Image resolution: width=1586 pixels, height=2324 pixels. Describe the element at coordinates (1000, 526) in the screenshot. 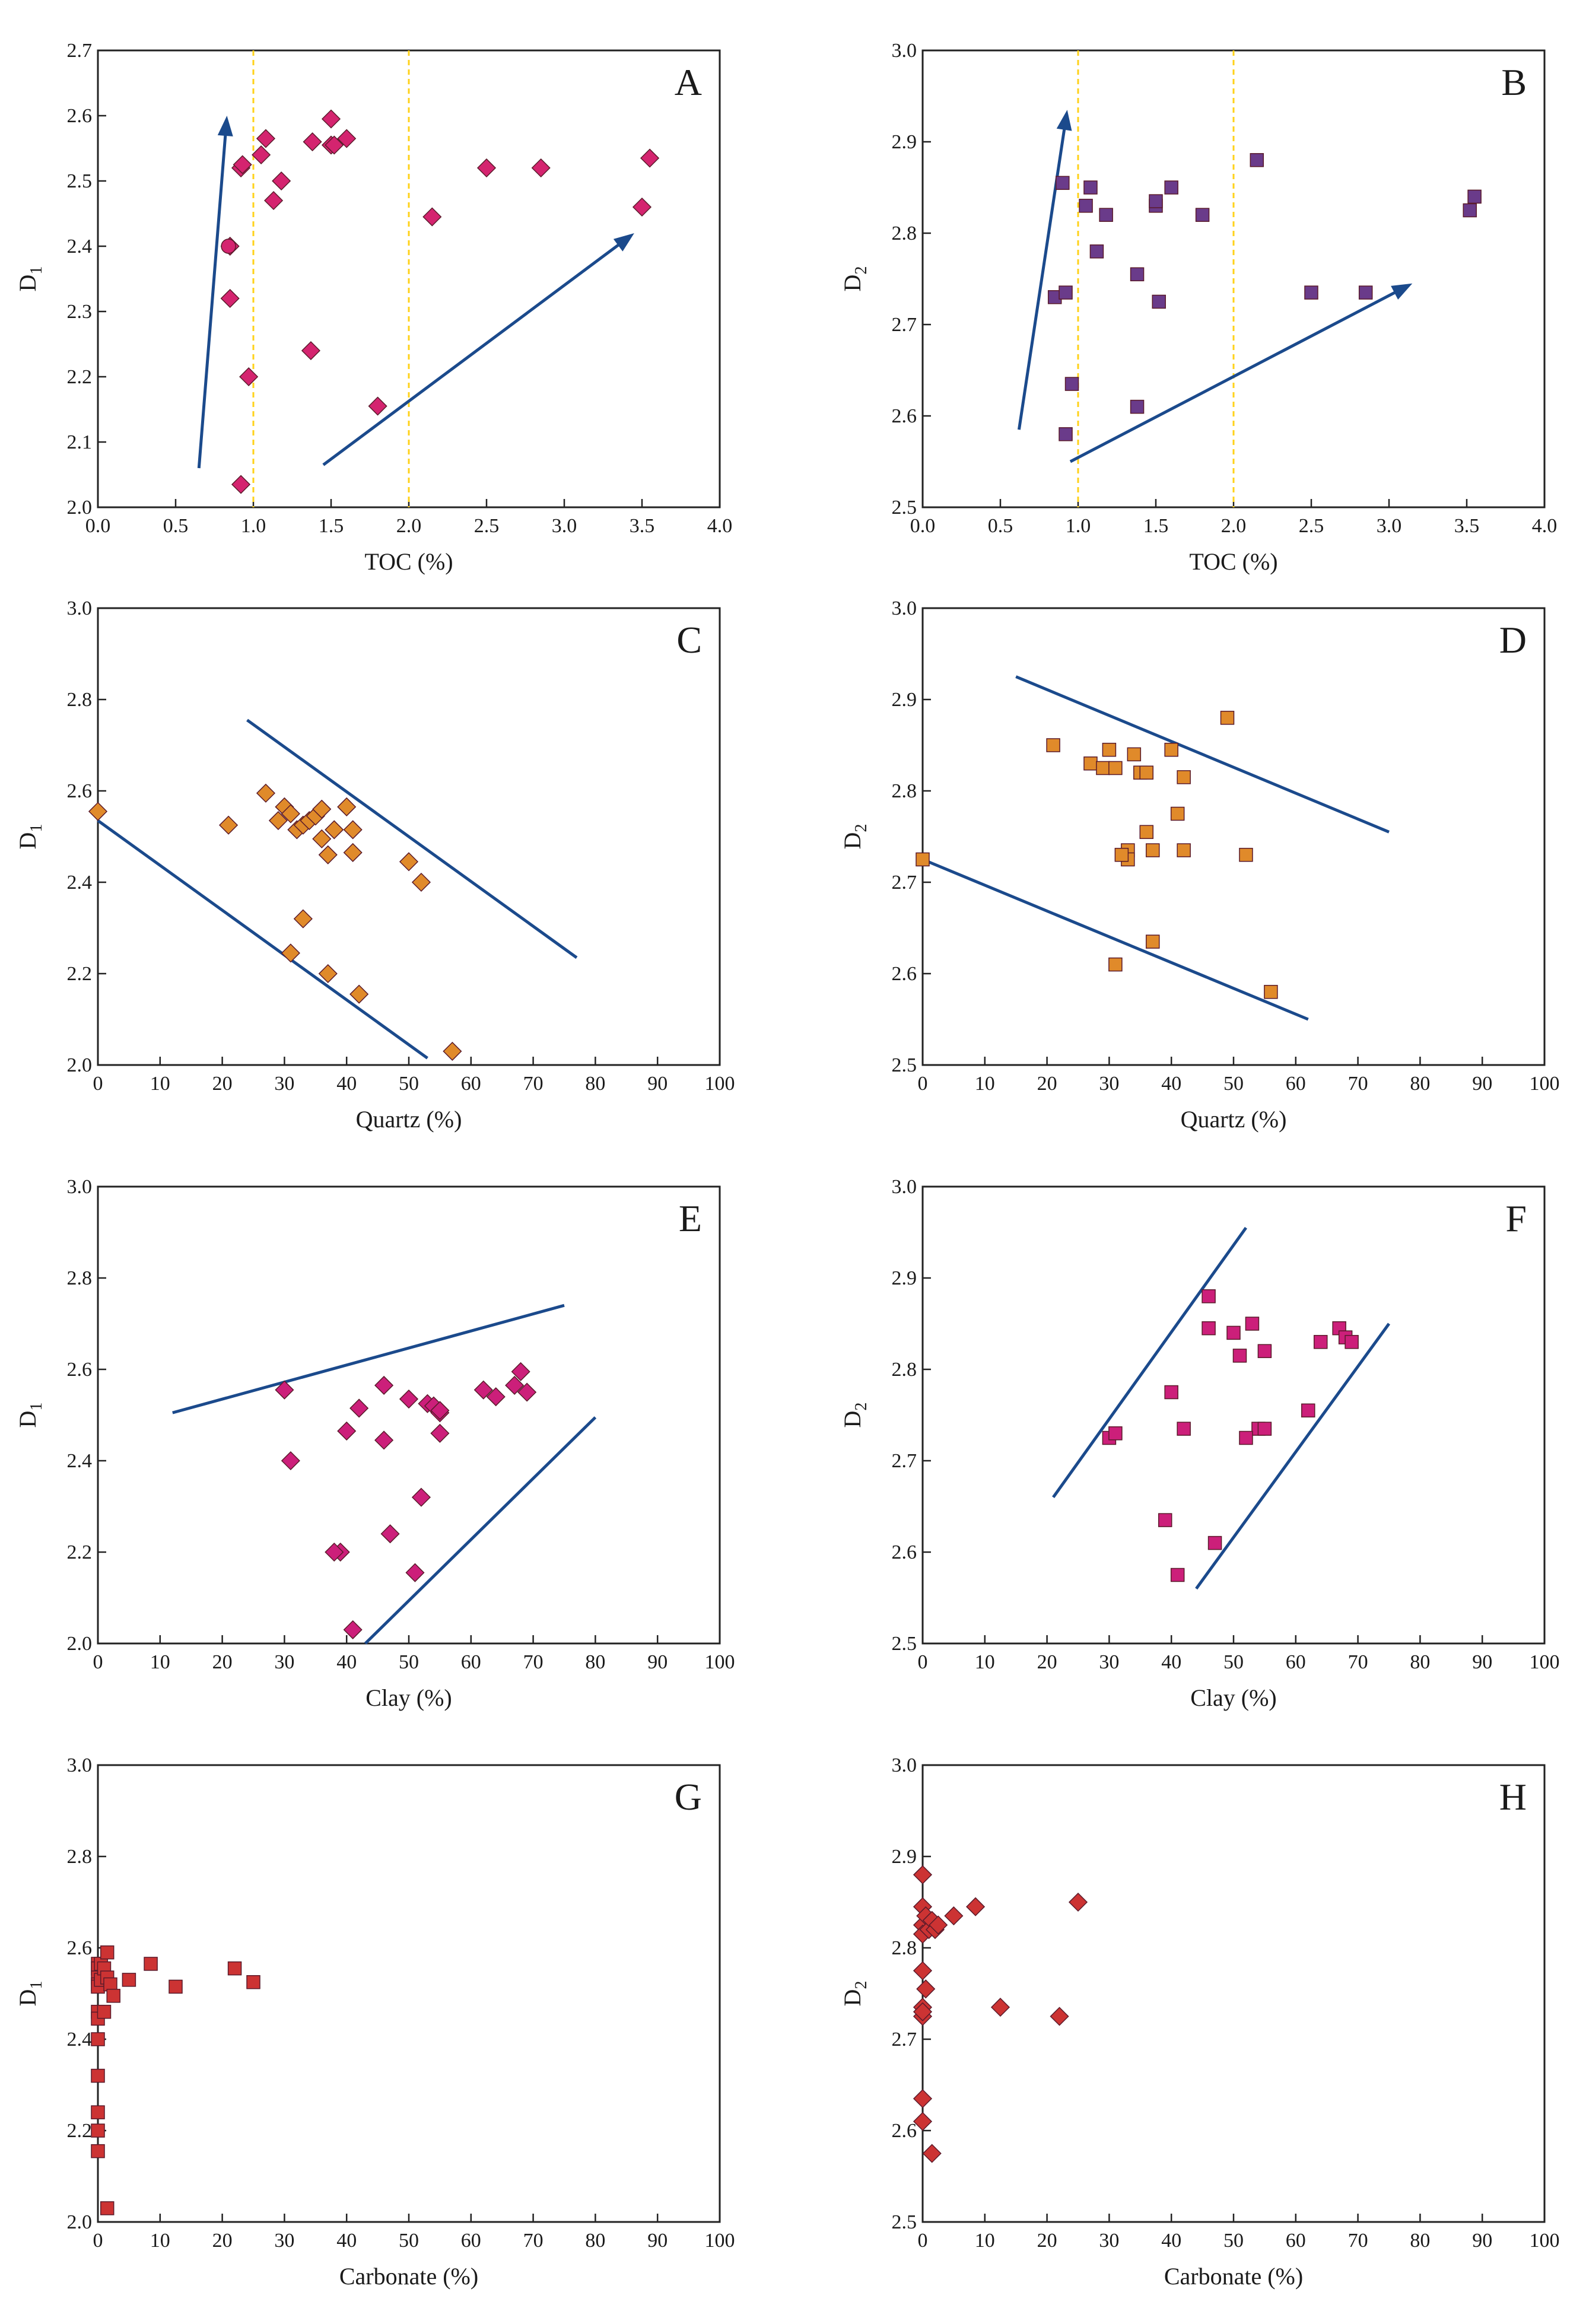

I see `x-tick-label: 0.5` at that location.